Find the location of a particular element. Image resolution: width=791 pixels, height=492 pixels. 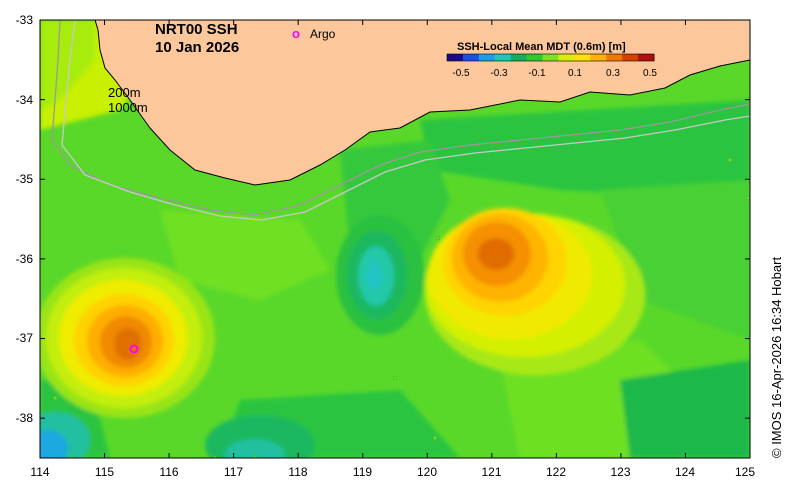

argo-legend-symbol: o is located at coordinates (296, 33).